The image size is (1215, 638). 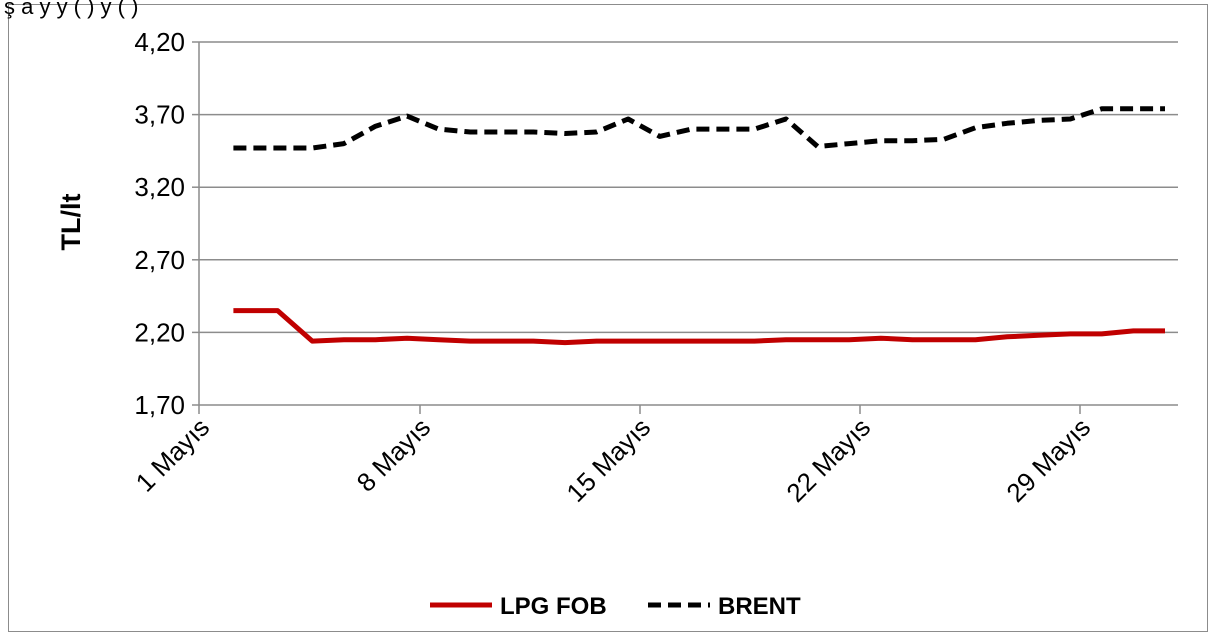 What do you see at coordinates (615, 606) in the screenshot?
I see `legend: LPG FOB BRENT` at bounding box center [615, 606].